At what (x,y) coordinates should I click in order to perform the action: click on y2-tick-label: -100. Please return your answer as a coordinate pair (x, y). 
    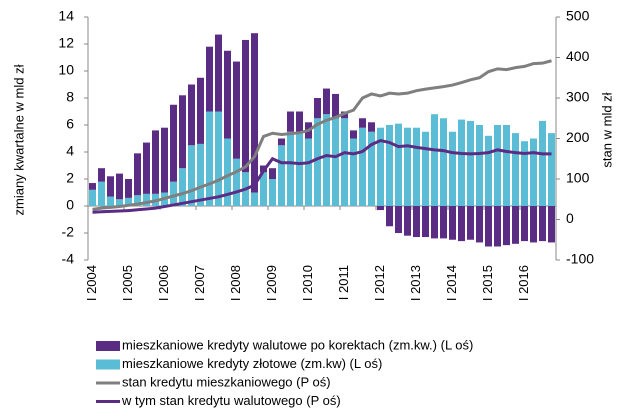
    Looking at the image, I should click on (580, 259).